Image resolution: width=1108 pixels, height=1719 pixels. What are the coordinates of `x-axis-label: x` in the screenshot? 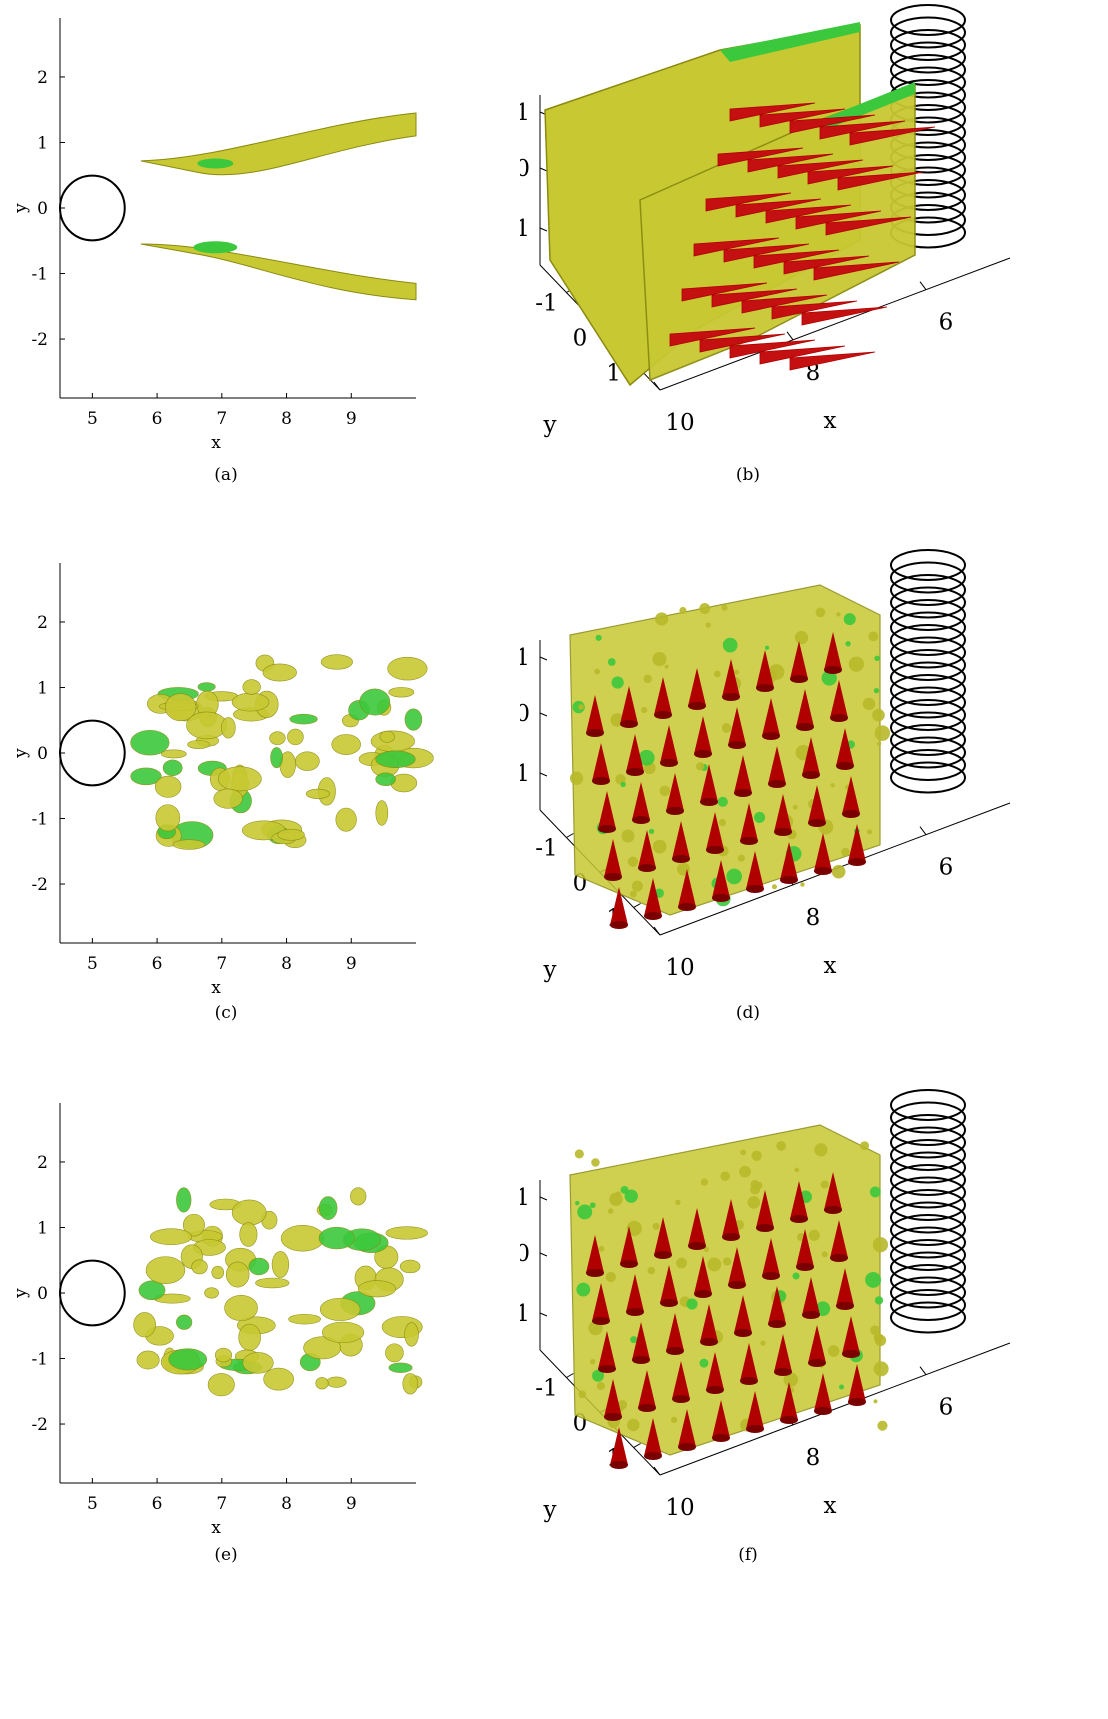 It's located at (216, 1528).